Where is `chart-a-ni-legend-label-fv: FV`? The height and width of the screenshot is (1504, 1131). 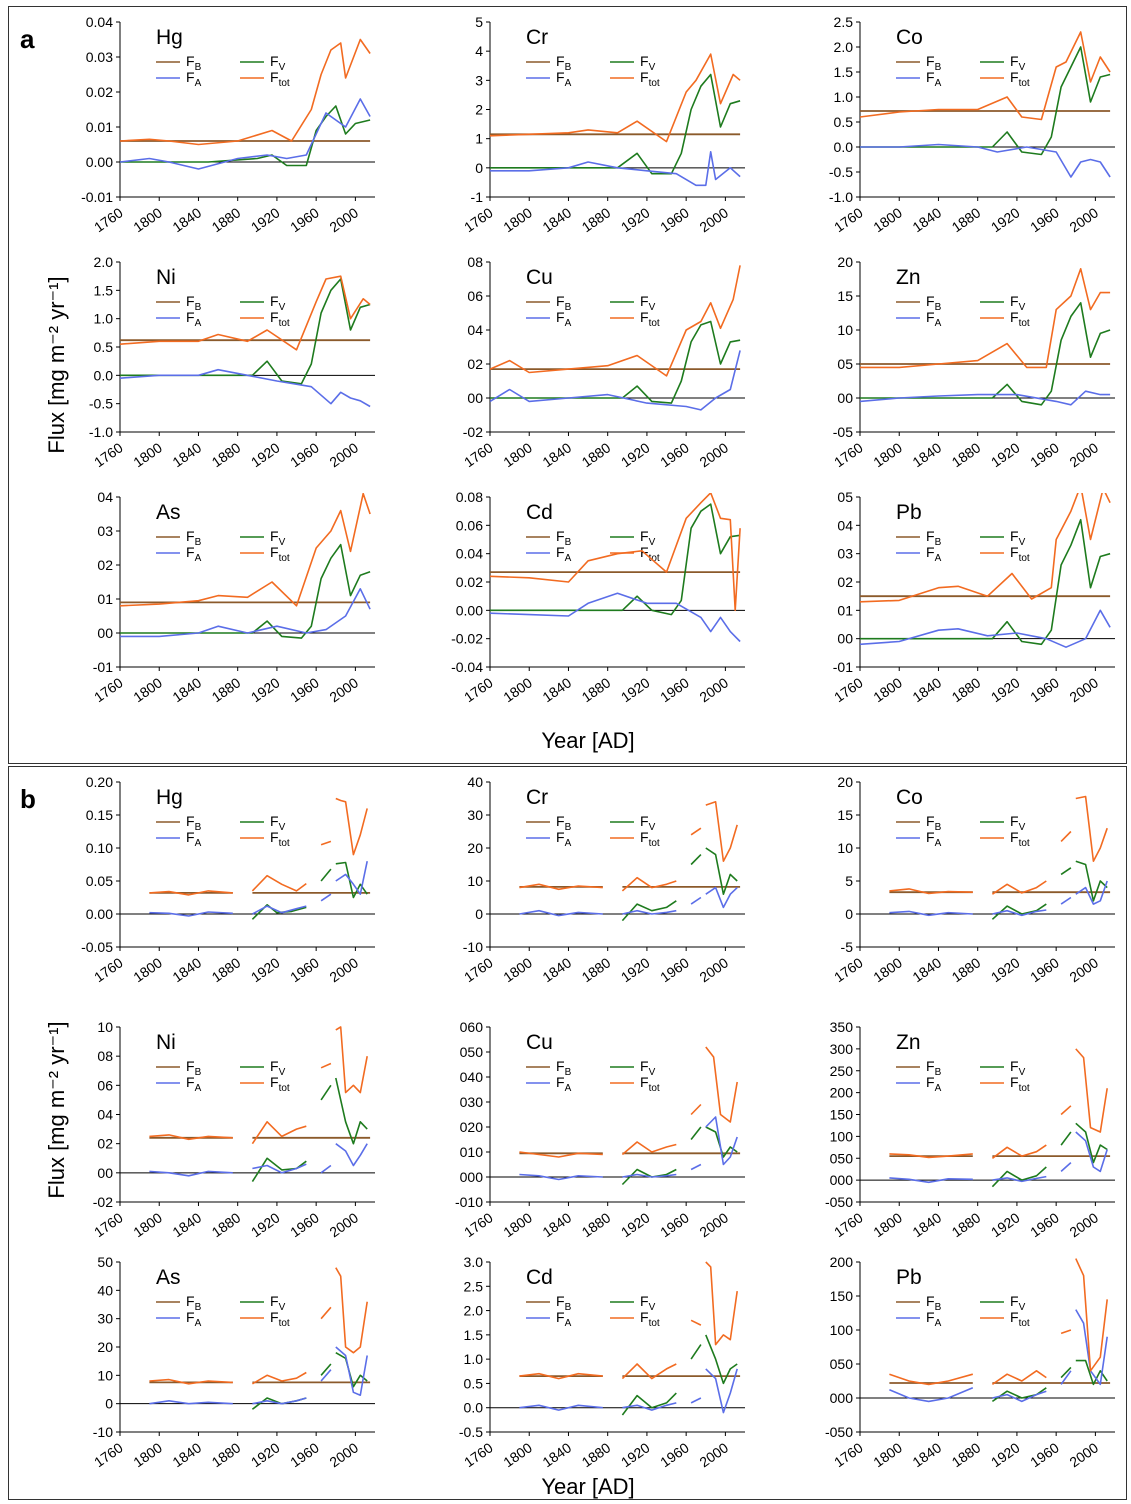
chart-a-ni-legend-label-fv: FV is located at coordinates (278, 303).